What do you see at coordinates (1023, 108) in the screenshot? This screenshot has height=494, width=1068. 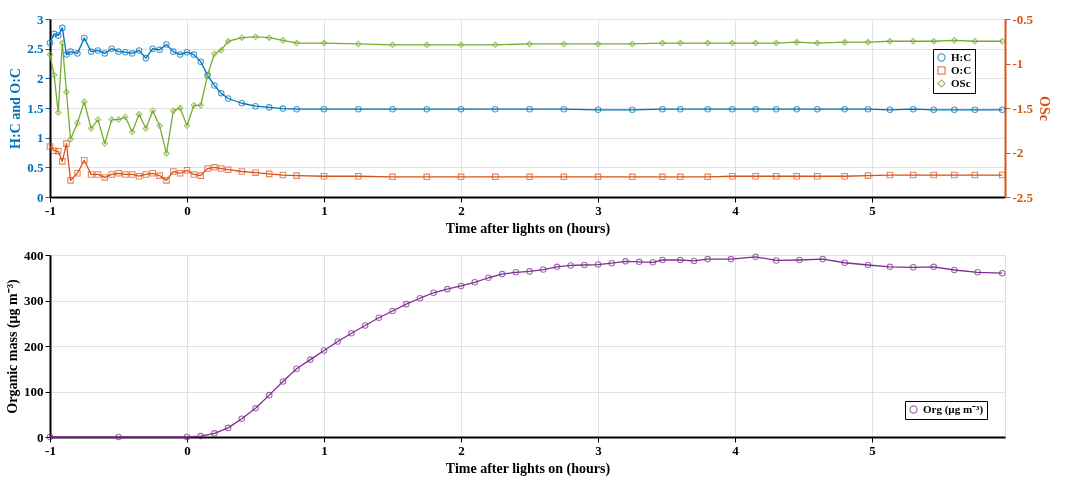 I see `y2-tick-label: -1.5` at bounding box center [1023, 108].